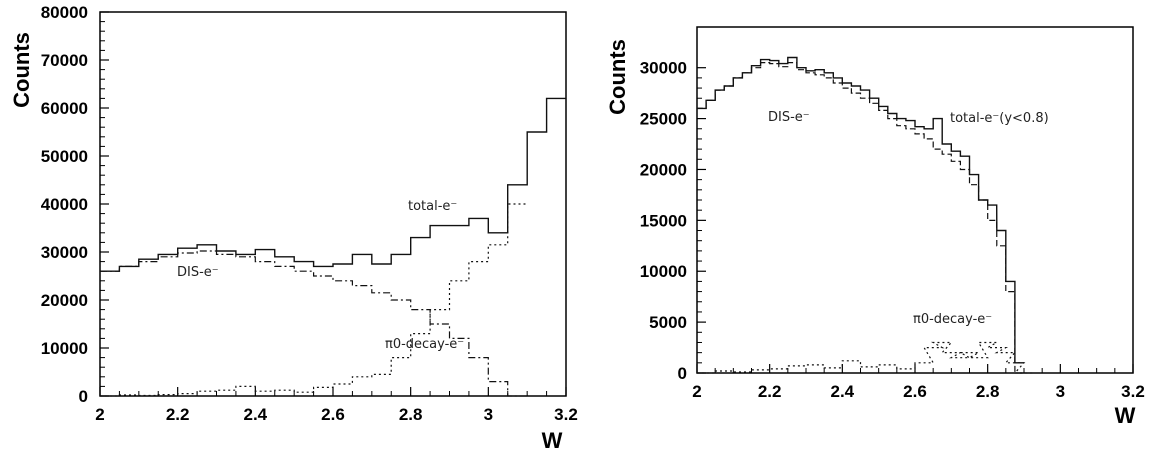  I want to click on y-tick-label: 60000, so click(64, 108).